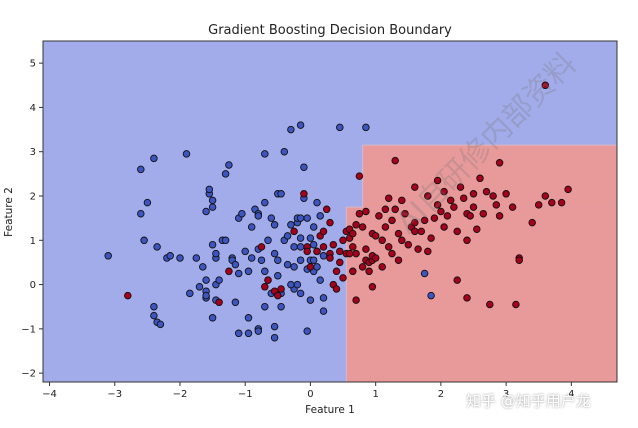 This screenshot has width=638, height=428. What do you see at coordinates (32, 219) in the screenshot?
I see `y-axis: −2 −1 0 1 2 3 4 5` at bounding box center [32, 219].